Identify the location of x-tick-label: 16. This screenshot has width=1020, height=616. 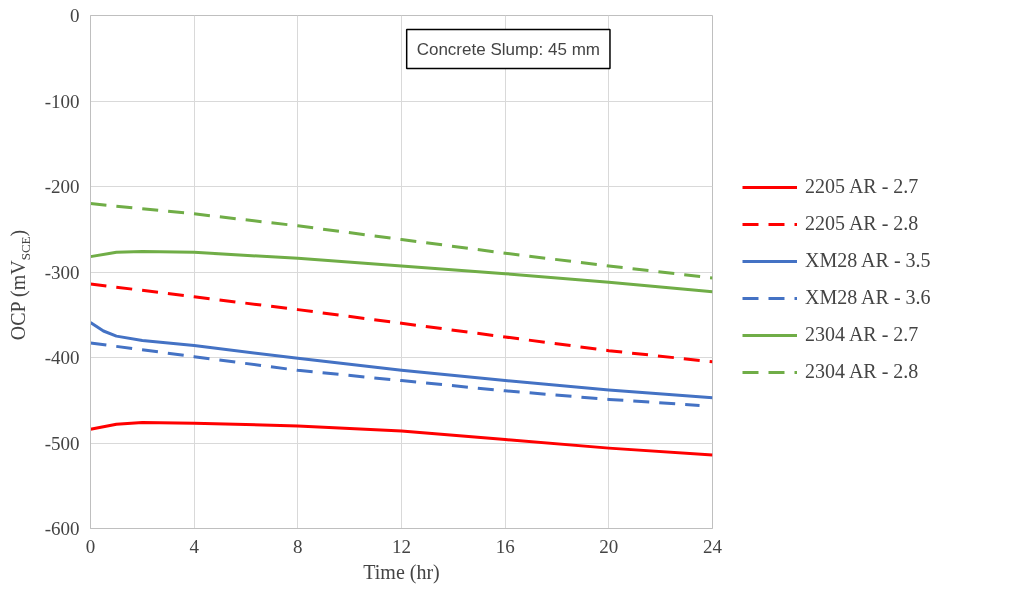
(505, 546).